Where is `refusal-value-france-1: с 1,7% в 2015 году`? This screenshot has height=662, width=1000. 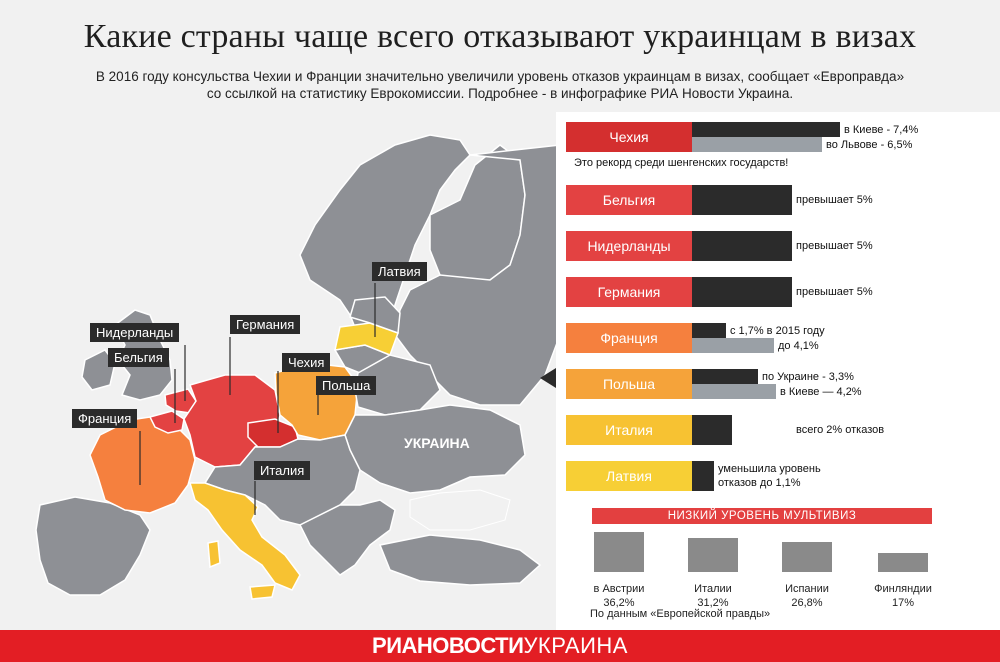 refusal-value-france-1: с 1,7% в 2015 году is located at coordinates (777, 331).